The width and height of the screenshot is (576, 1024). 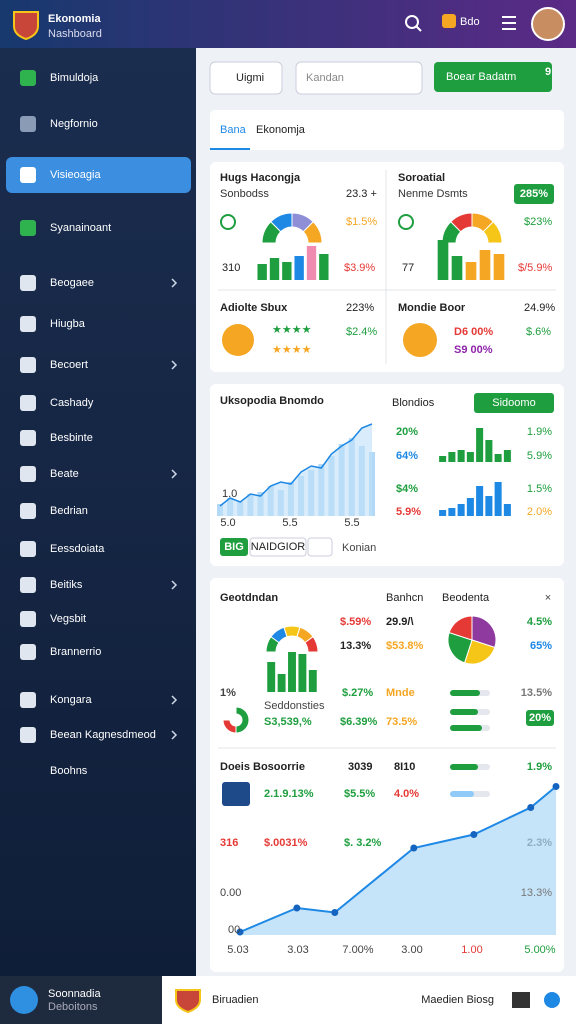 What do you see at coordinates (286, 843) in the screenshot?
I see `label: $.0031%` at bounding box center [286, 843].